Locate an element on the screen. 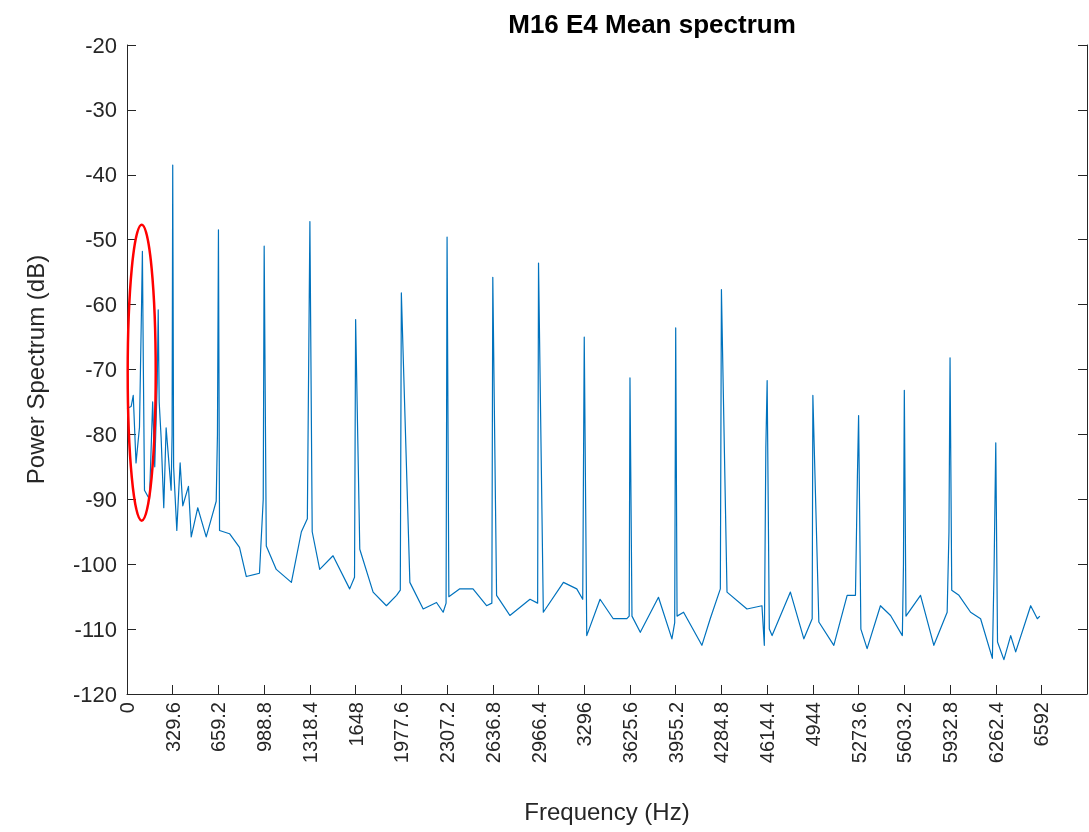  x-tick-label: 6592 is located at coordinates (1041, 724).